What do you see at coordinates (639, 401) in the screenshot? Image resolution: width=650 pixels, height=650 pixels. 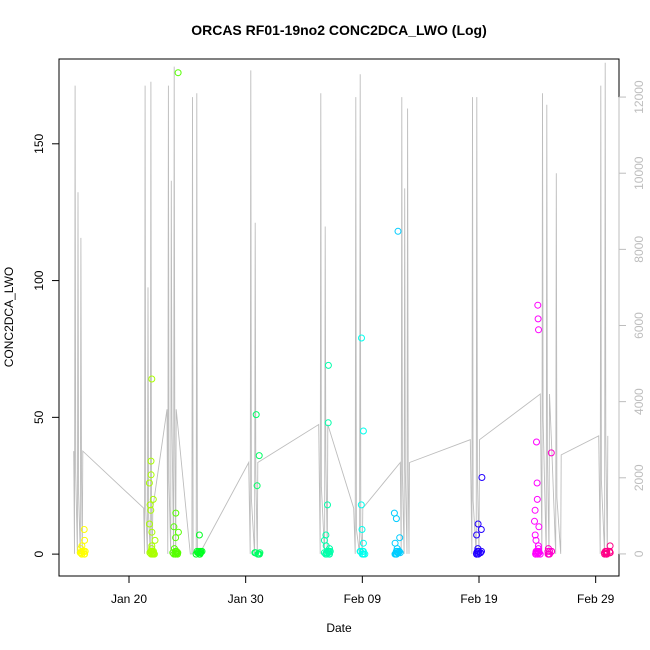 I see `y2-tick-label: 4000` at bounding box center [639, 401].